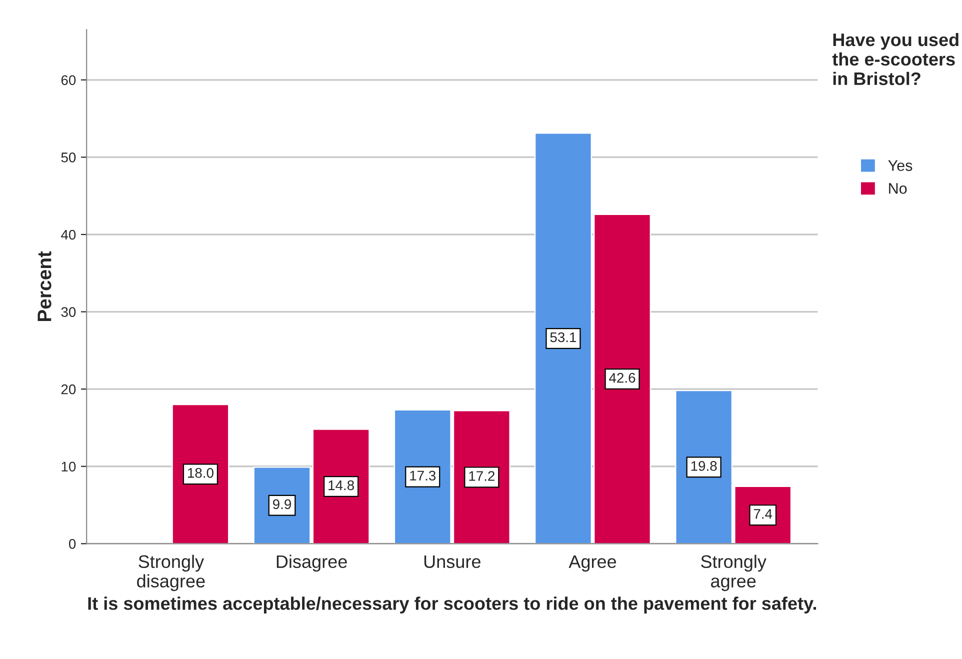 This screenshot has height=659, width=962. I want to click on x-tick-label: Strongly disagree, so click(171, 573).